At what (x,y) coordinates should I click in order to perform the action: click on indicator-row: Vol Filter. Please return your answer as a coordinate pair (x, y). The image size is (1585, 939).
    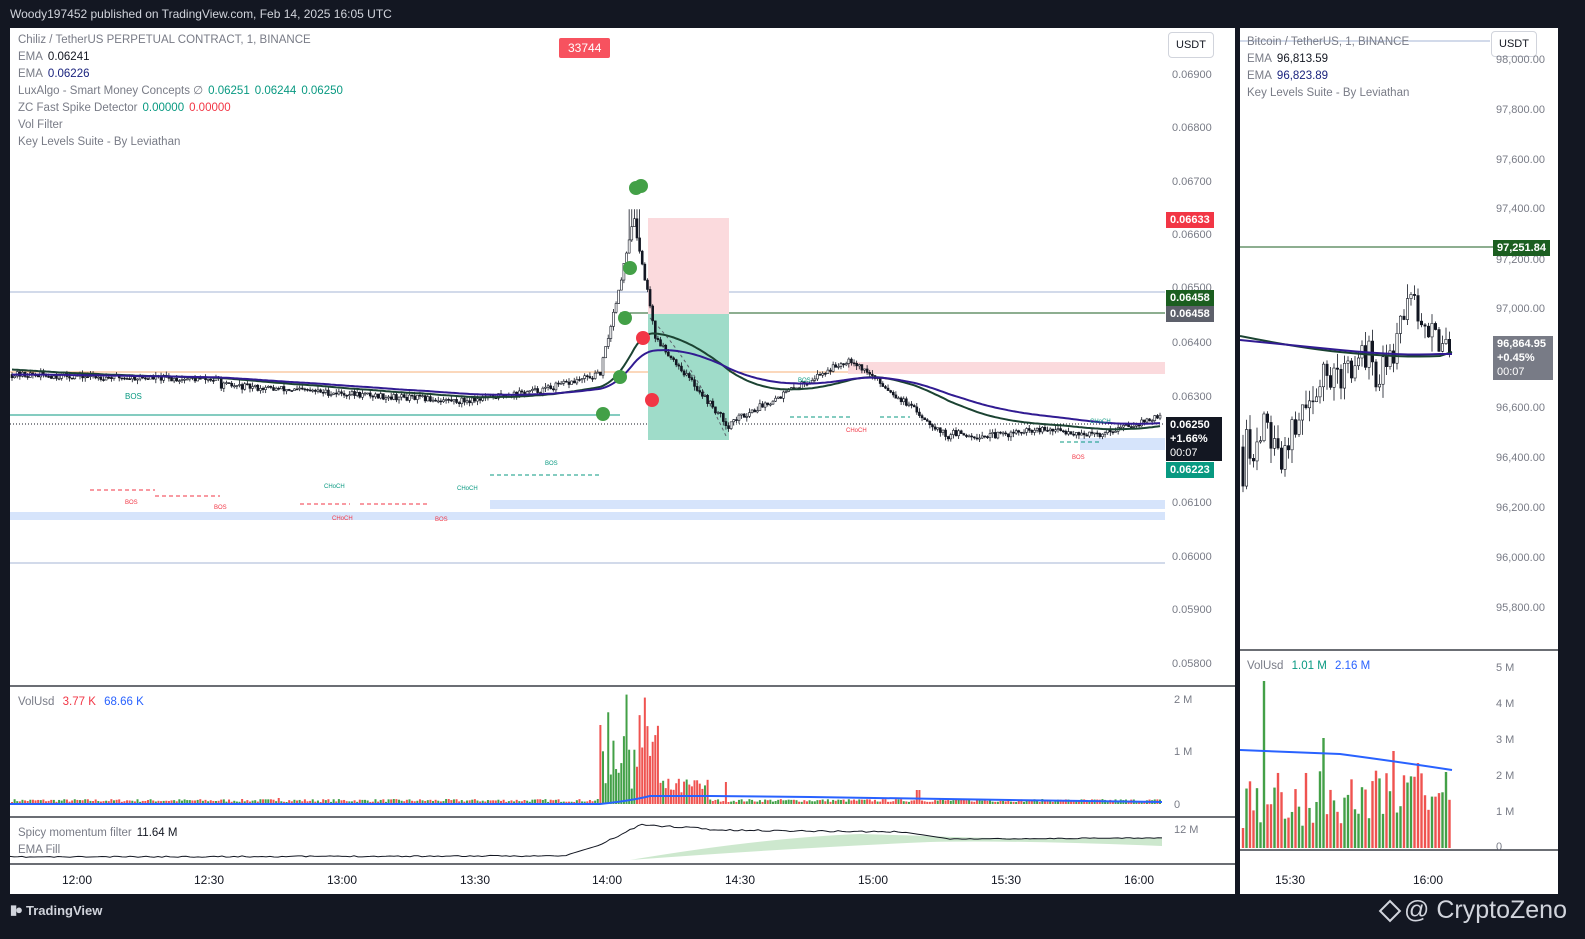
    Looking at the image, I should click on (180, 125).